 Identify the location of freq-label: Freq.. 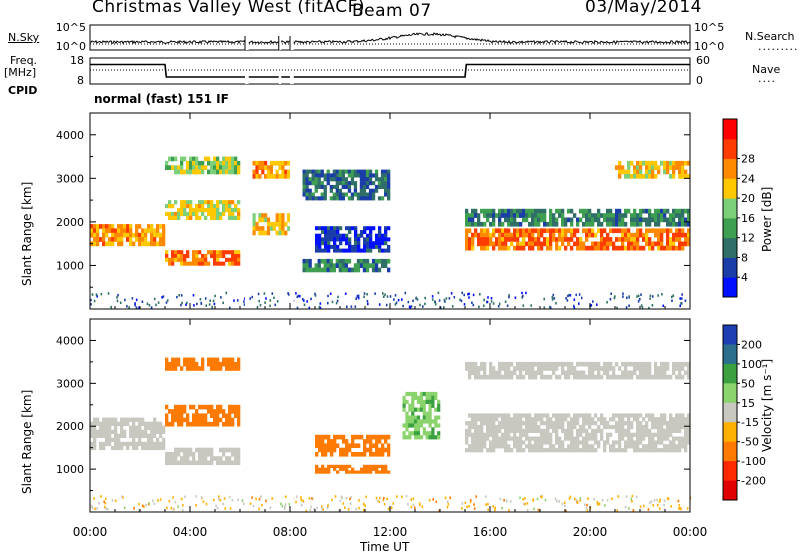
(24, 60).